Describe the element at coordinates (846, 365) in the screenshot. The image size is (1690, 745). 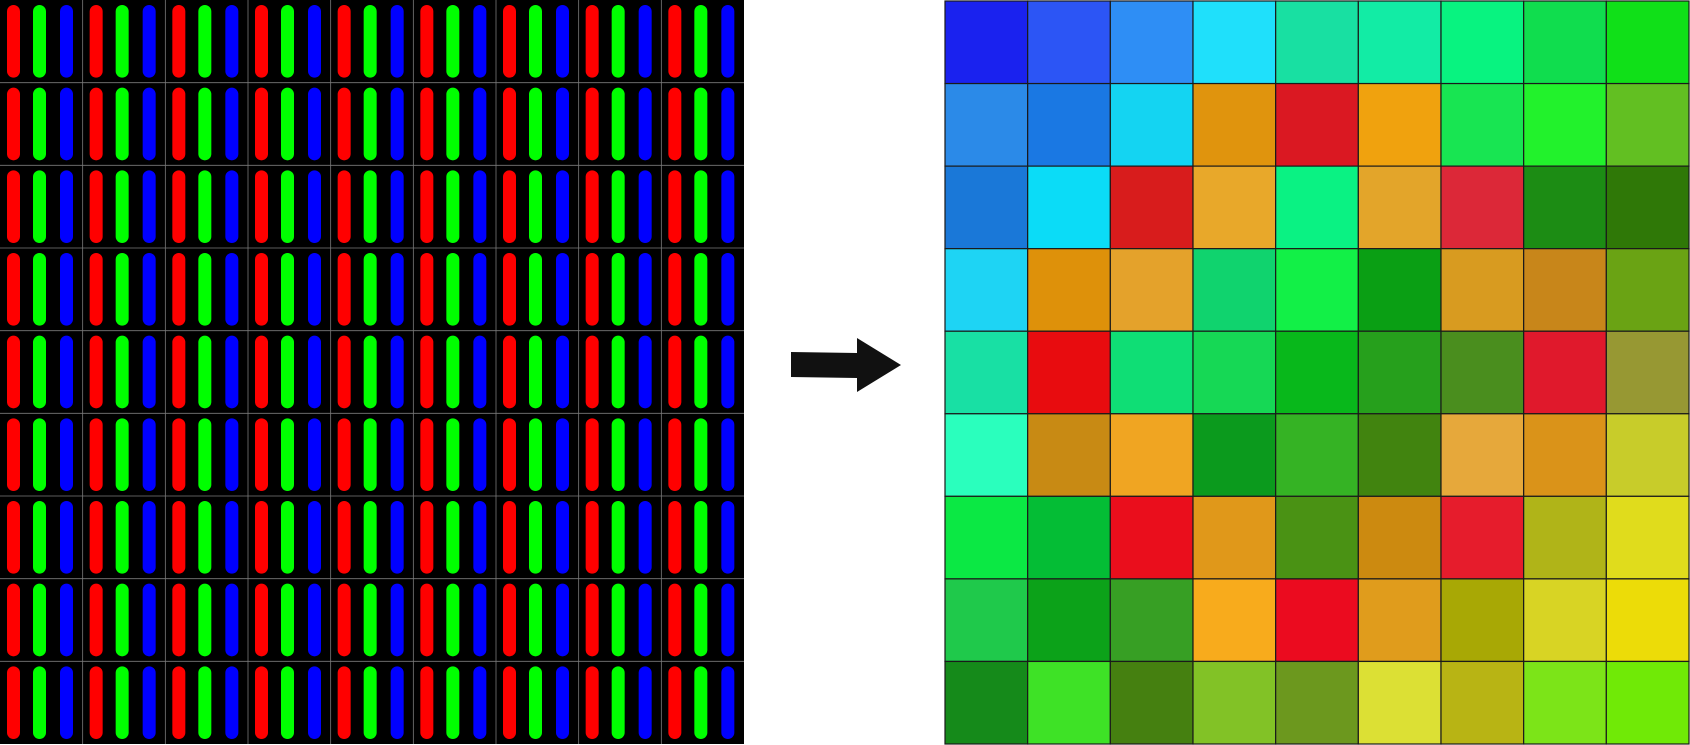
I see `right-arrow-icon` at that location.